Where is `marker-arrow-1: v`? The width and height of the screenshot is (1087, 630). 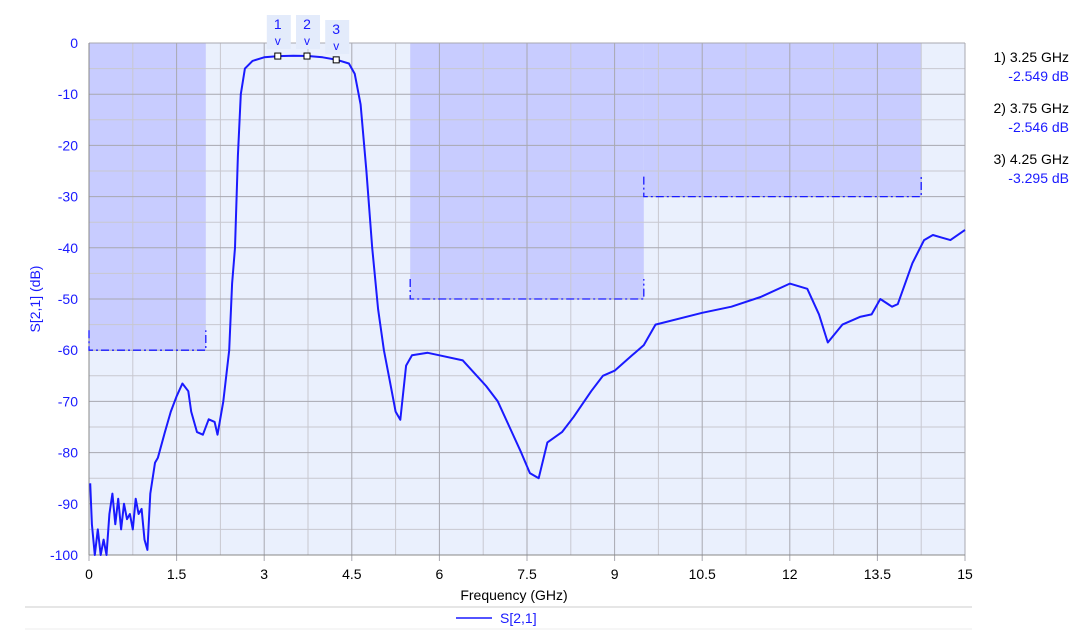
marker-arrow-1: v is located at coordinates (278, 41).